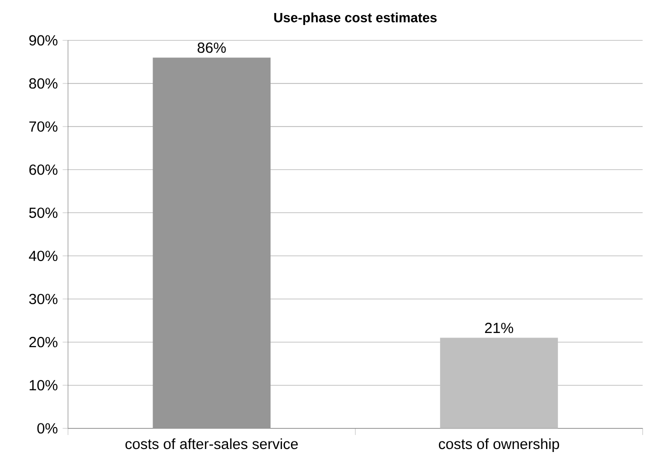 This screenshot has height=463, width=650. What do you see at coordinates (499, 328) in the screenshot?
I see `data-label: 21%` at bounding box center [499, 328].